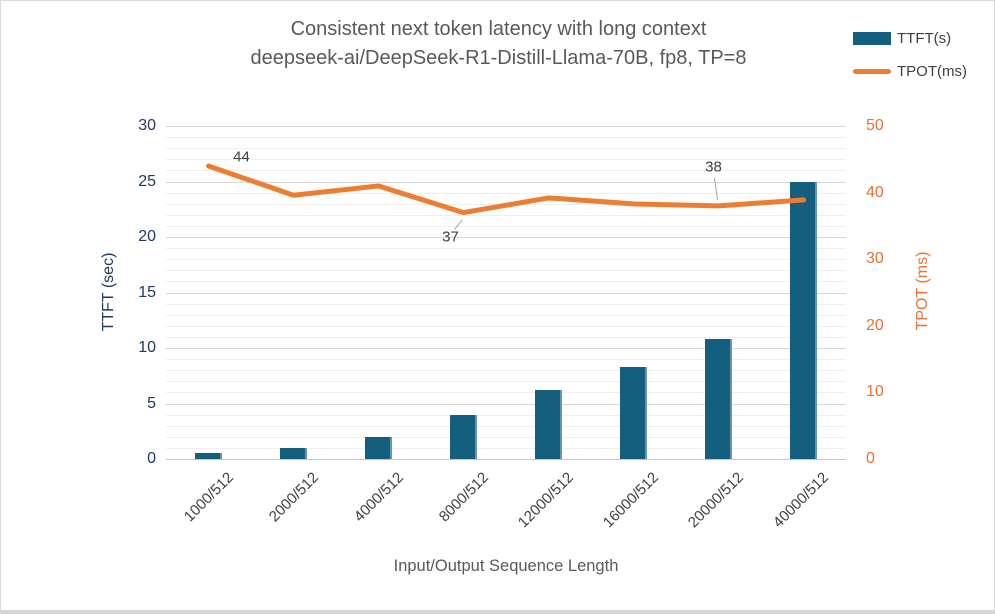  What do you see at coordinates (713, 167) in the screenshot?
I see `tpot-data-label: 38` at bounding box center [713, 167].